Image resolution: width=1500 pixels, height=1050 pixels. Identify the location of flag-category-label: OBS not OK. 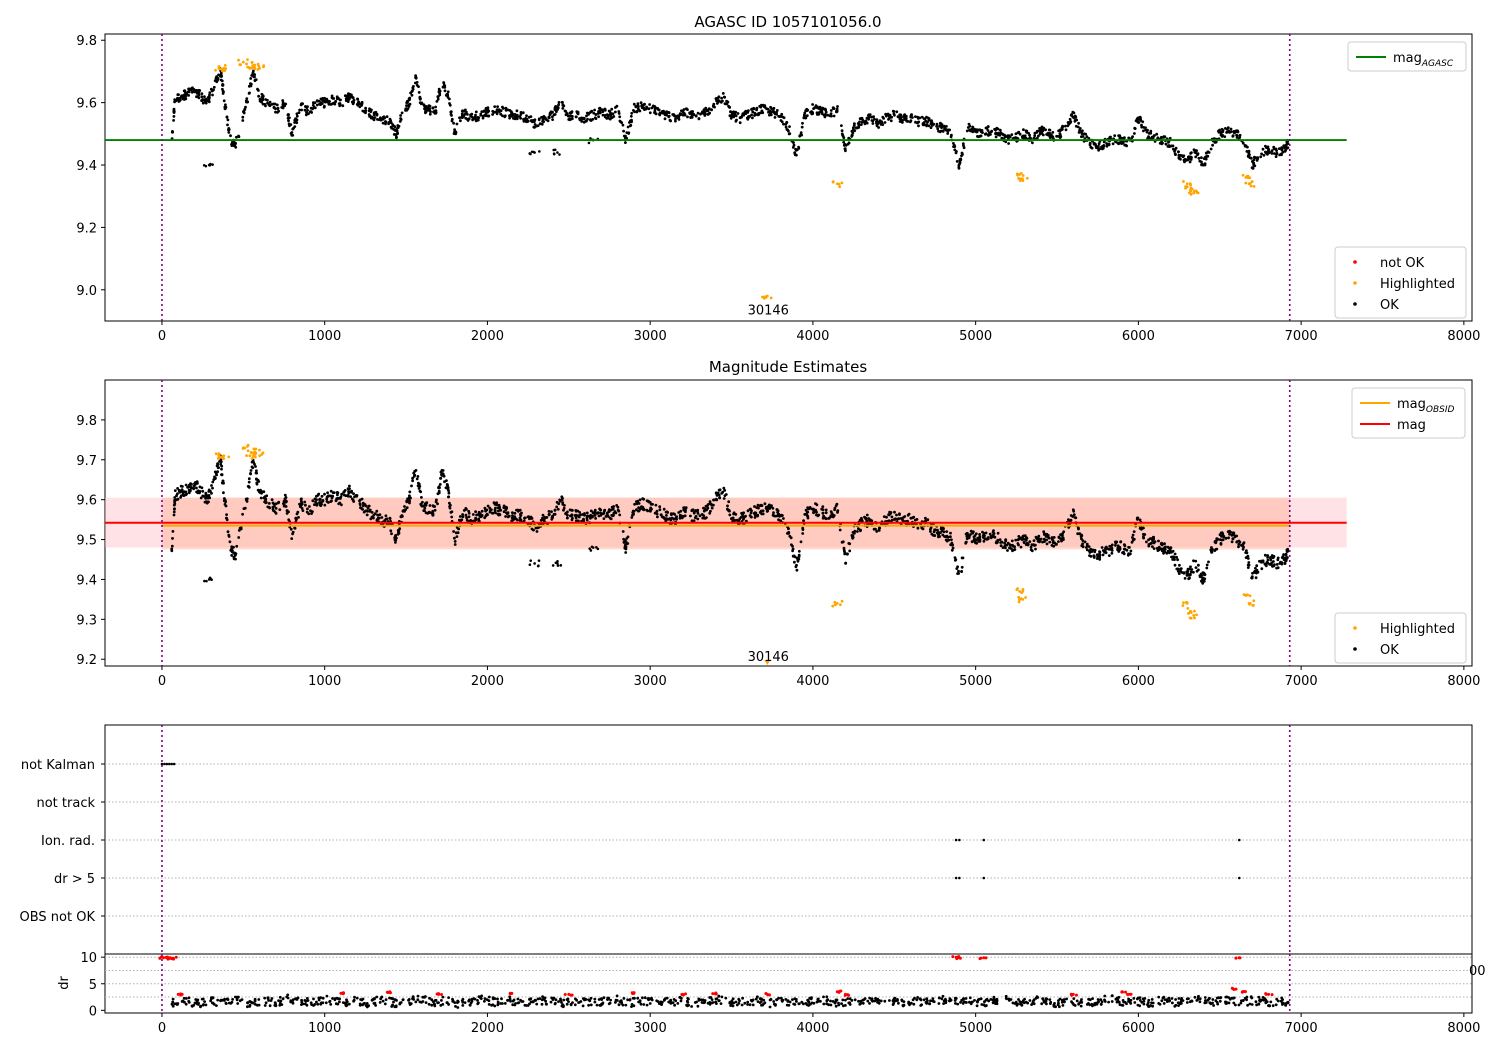
(58, 917).